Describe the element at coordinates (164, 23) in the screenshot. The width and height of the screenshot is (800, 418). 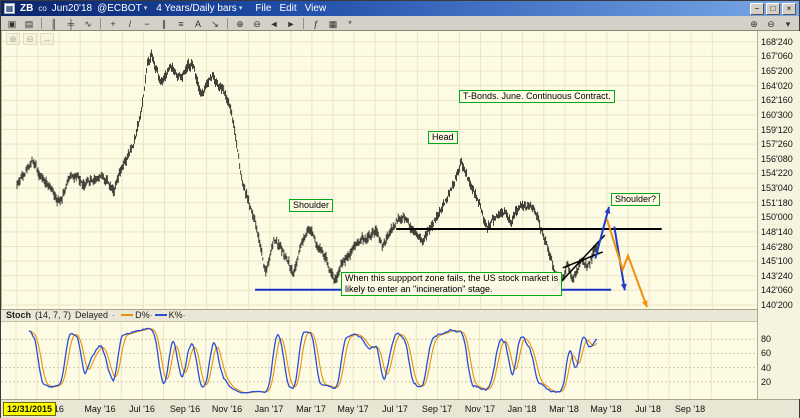
I see `channel-icon: ∥` at that location.